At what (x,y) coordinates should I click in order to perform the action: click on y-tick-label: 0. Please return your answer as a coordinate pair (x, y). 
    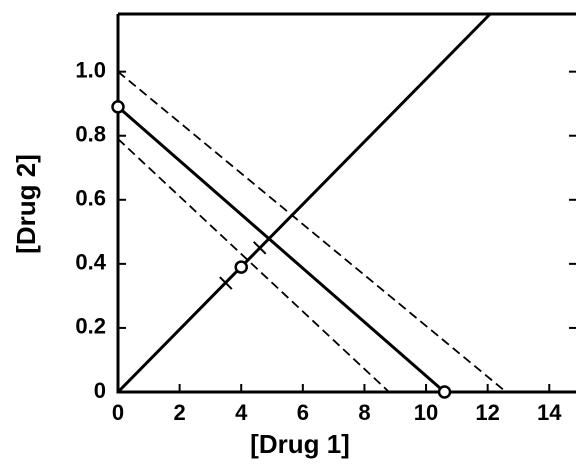
    Looking at the image, I should click on (100, 390).